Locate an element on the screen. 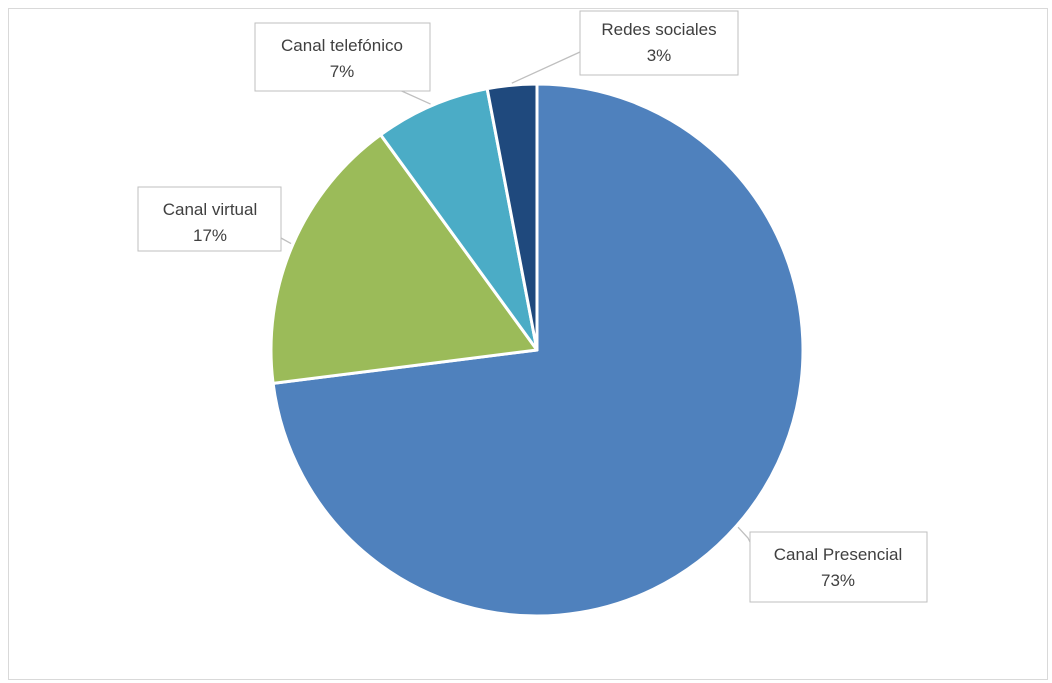 The width and height of the screenshot is (1052, 683). callout-percent: 73% is located at coordinates (838, 580).